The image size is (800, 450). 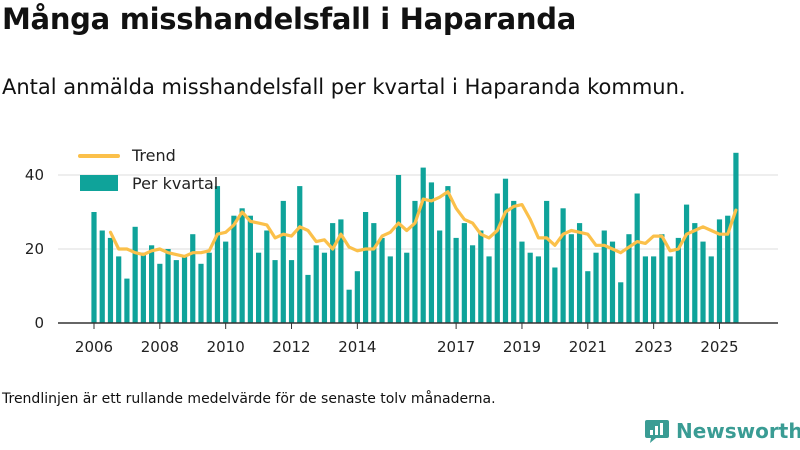 I want to click on x-tick-label: 2014, so click(x=357, y=347).